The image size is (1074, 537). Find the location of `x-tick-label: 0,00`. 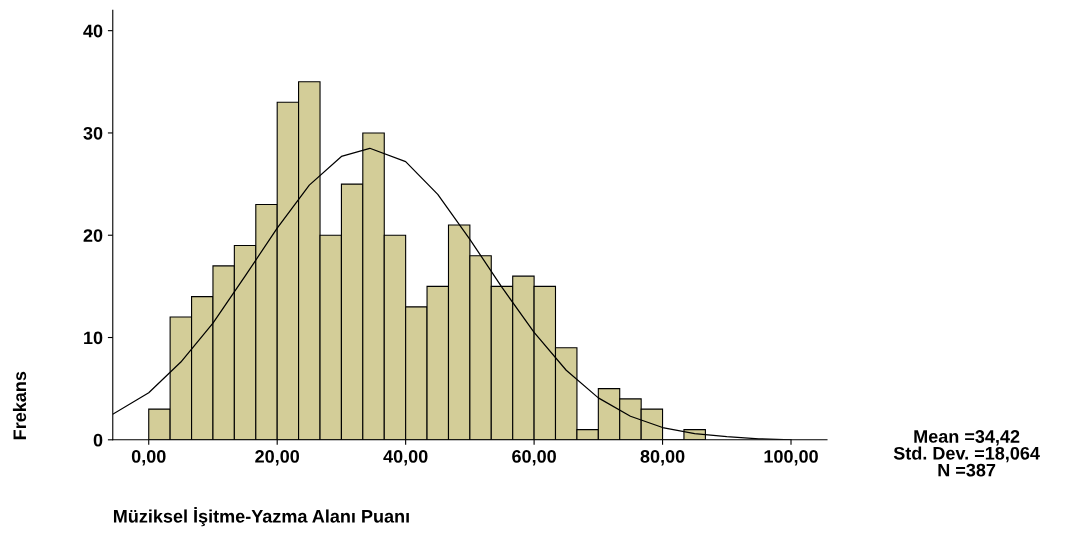

x-tick-label: 0,00 is located at coordinates (148, 458).